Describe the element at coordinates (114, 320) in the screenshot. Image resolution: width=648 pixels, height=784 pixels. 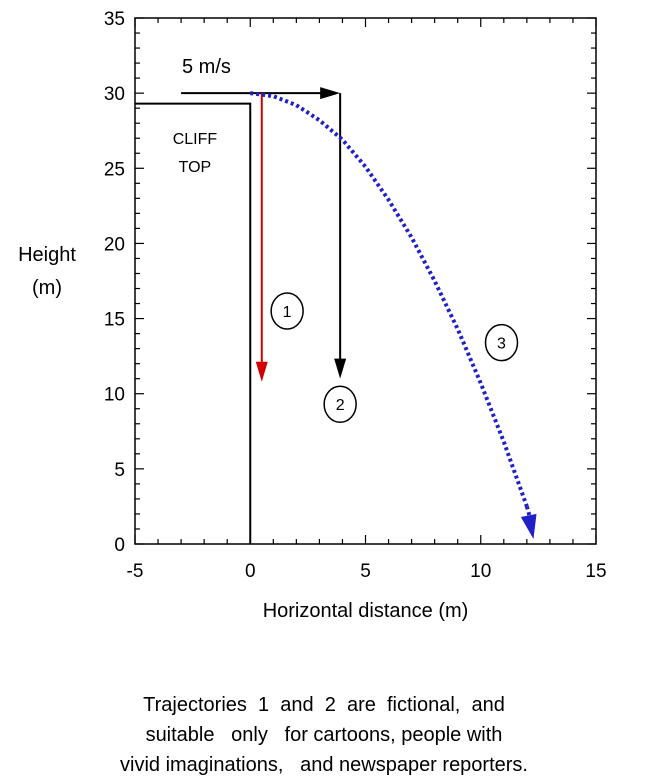
I see `y-tick-label: 15` at that location.